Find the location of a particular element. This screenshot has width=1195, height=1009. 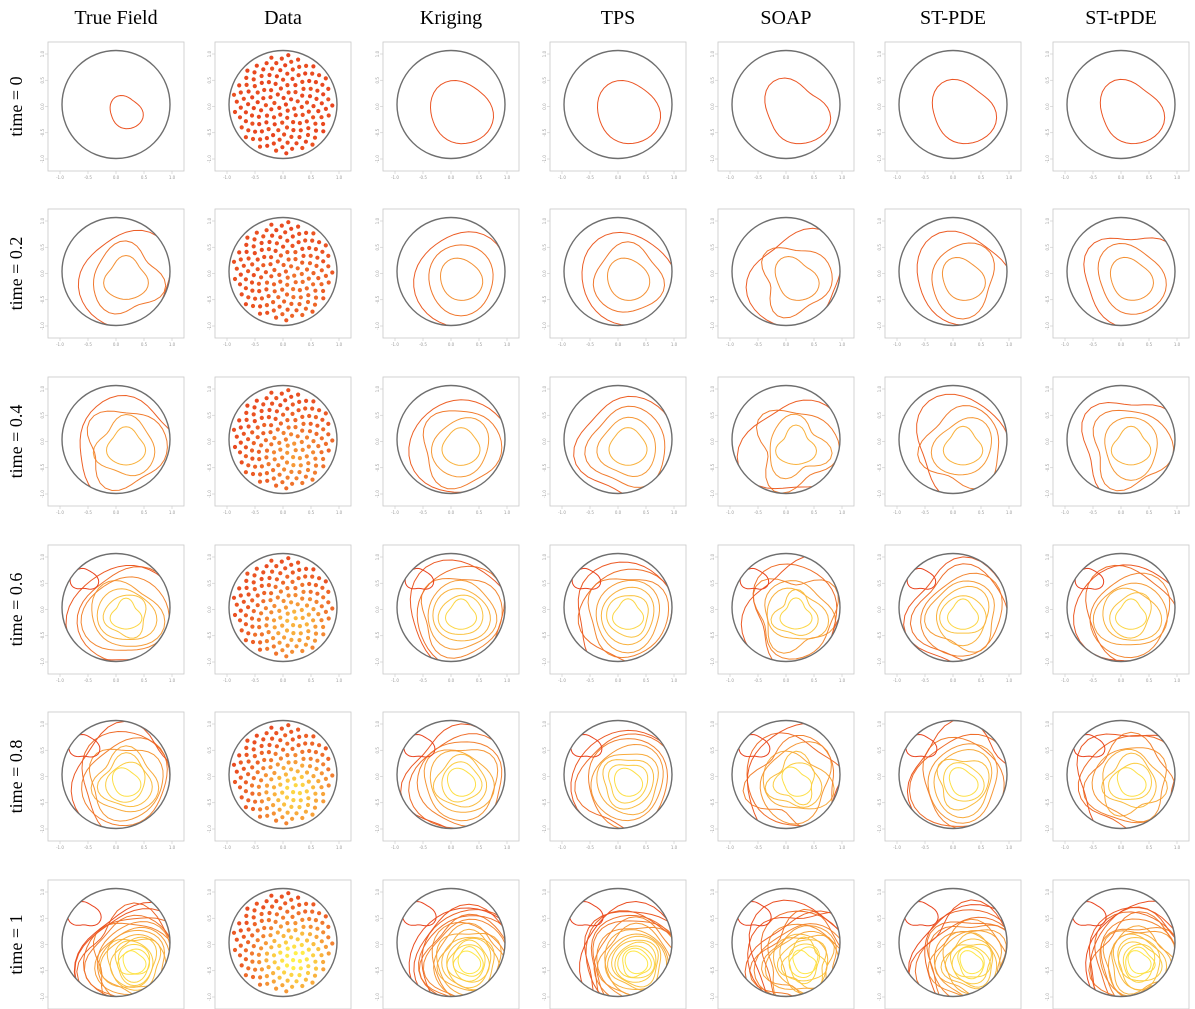

panel-r4-c0: -1.0 -0.5 0.0 0.5 1.0-1.0-0.50.00.51.0 is located at coordinates (112, 780).